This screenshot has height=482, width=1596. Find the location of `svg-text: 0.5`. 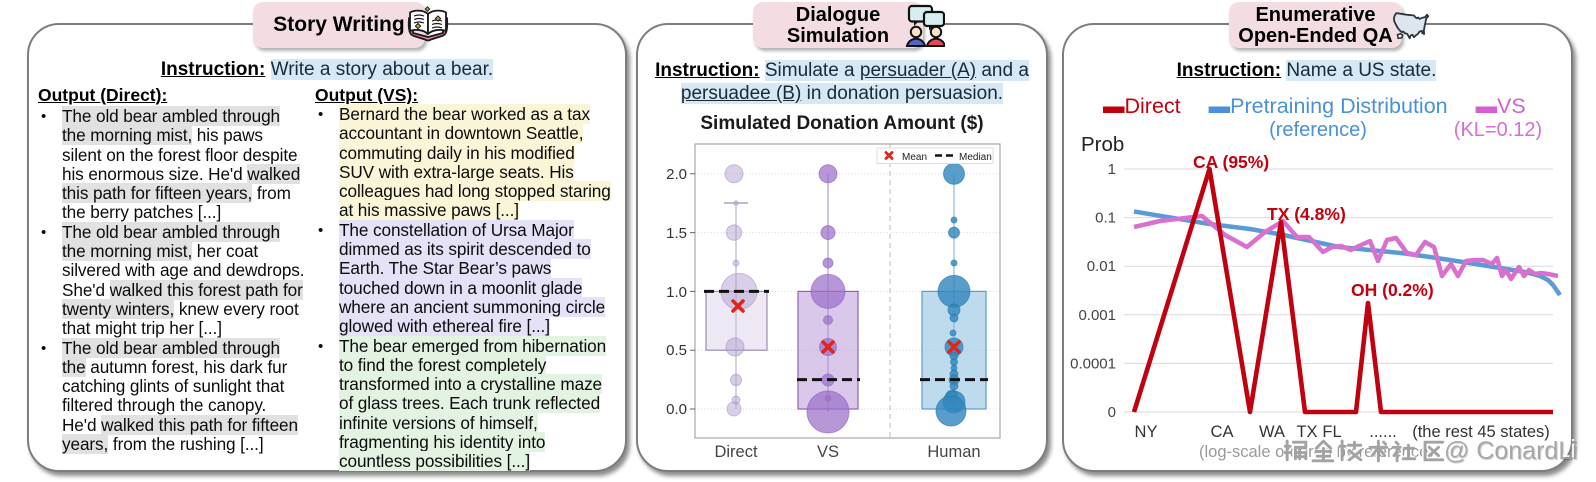

svg-text: 0.5 is located at coordinates (676, 350).